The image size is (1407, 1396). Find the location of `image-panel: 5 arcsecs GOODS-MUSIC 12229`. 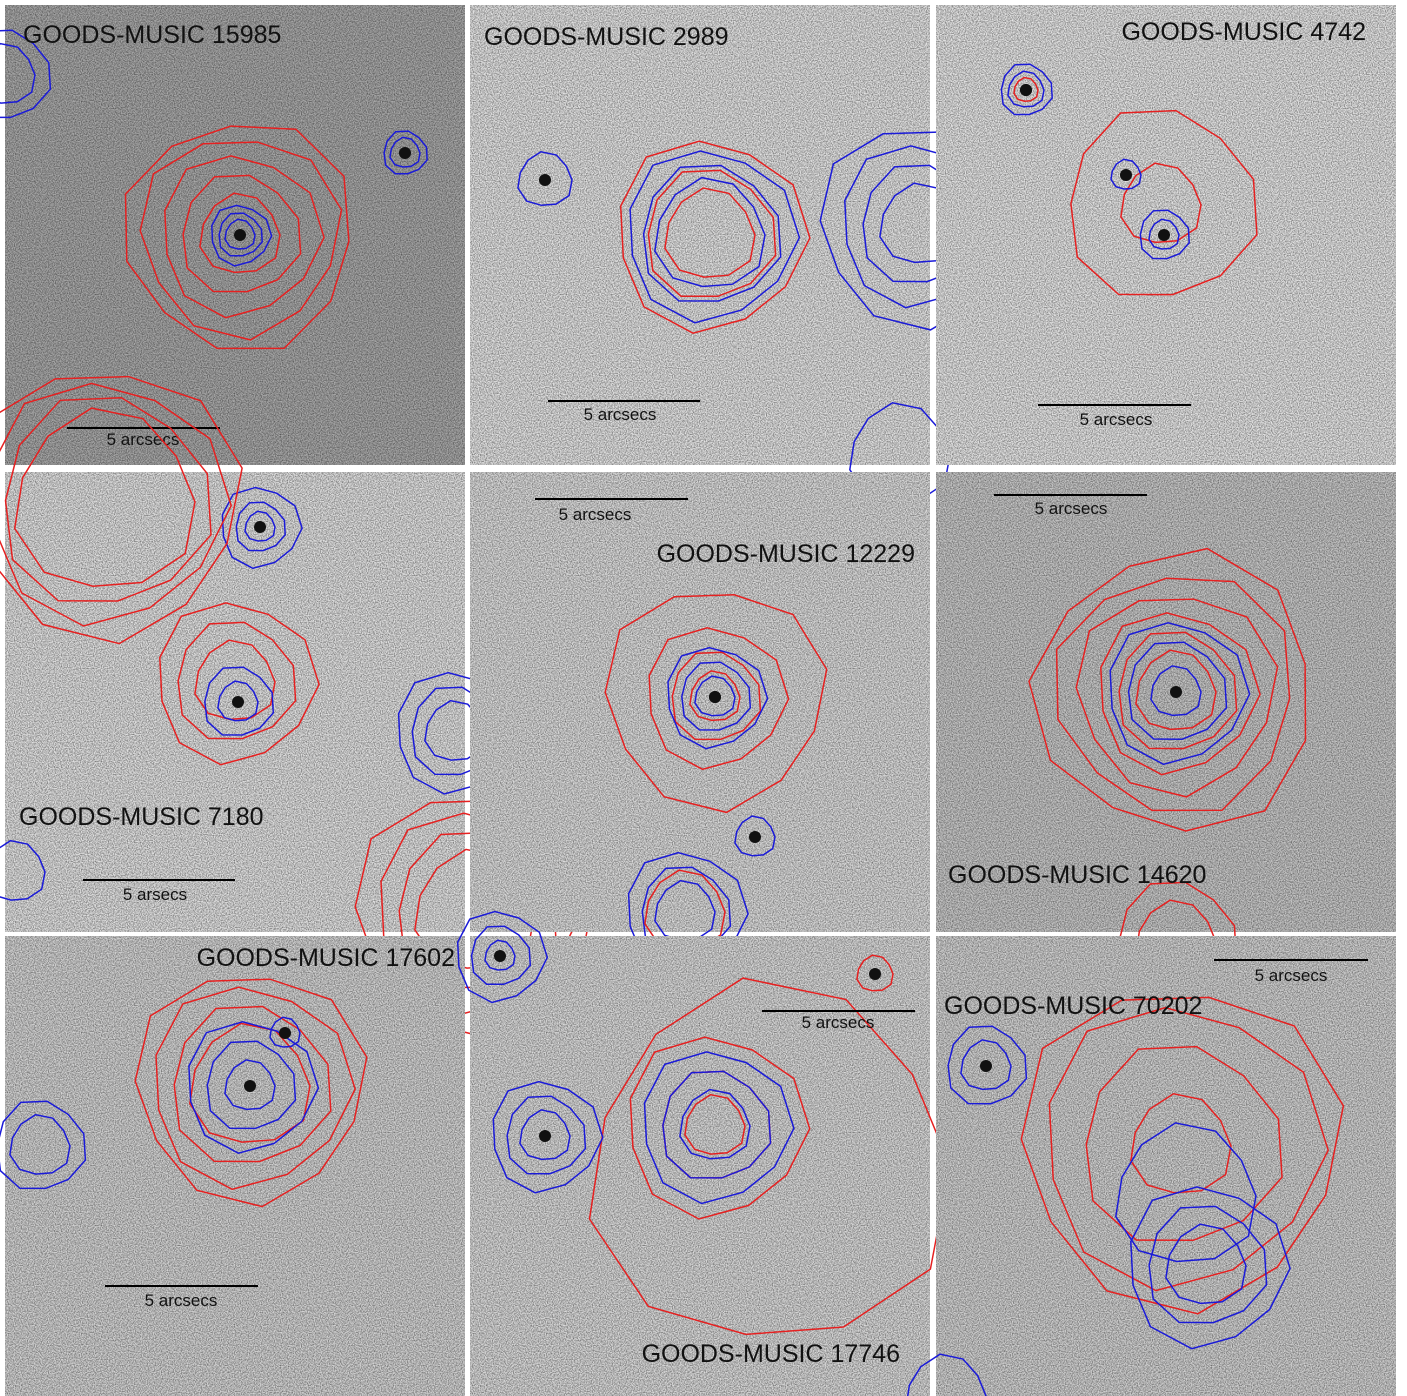

image-panel: 5 arcsecs GOODS-MUSIC 12229 is located at coordinates (700, 723).